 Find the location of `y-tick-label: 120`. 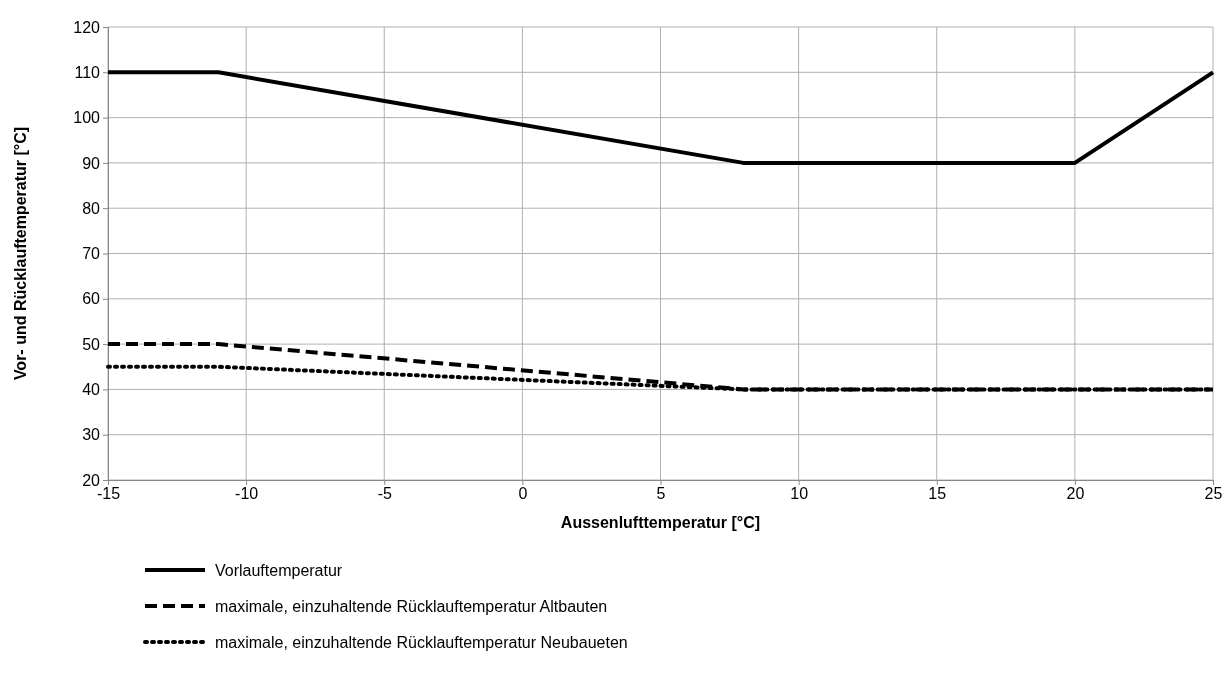

y-tick-label: 120 is located at coordinates (87, 27).